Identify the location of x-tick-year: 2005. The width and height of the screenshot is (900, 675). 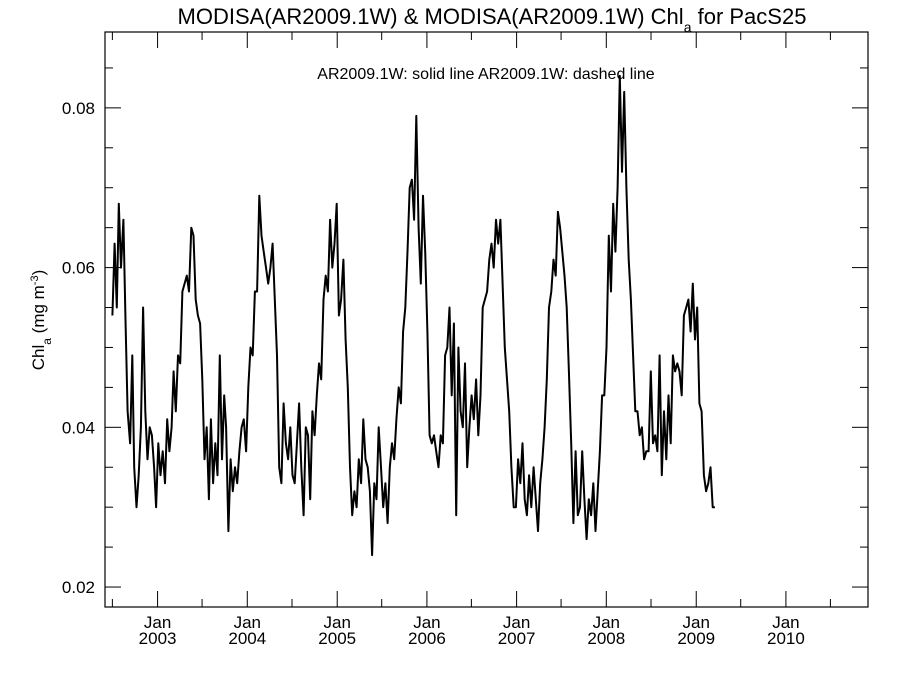
(337, 638).